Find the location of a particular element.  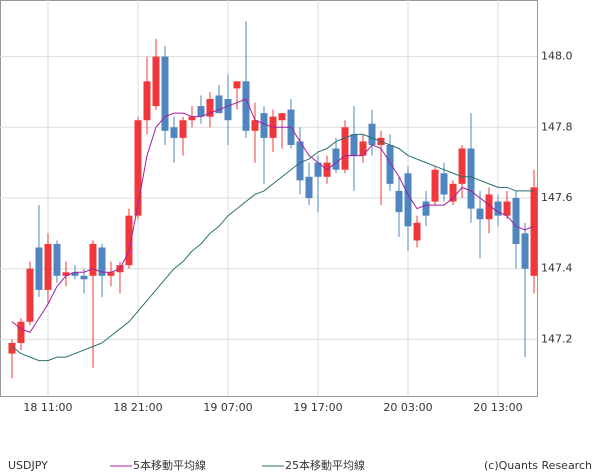

x-tick-label: 19 17:00 is located at coordinates (317, 407).